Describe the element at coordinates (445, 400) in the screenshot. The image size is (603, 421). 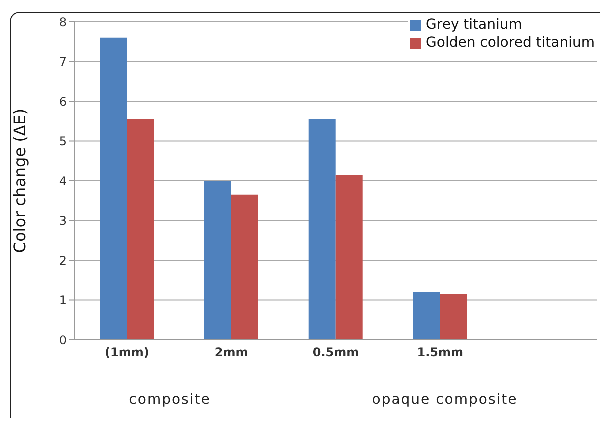
I see `text: opaque composite` at that location.